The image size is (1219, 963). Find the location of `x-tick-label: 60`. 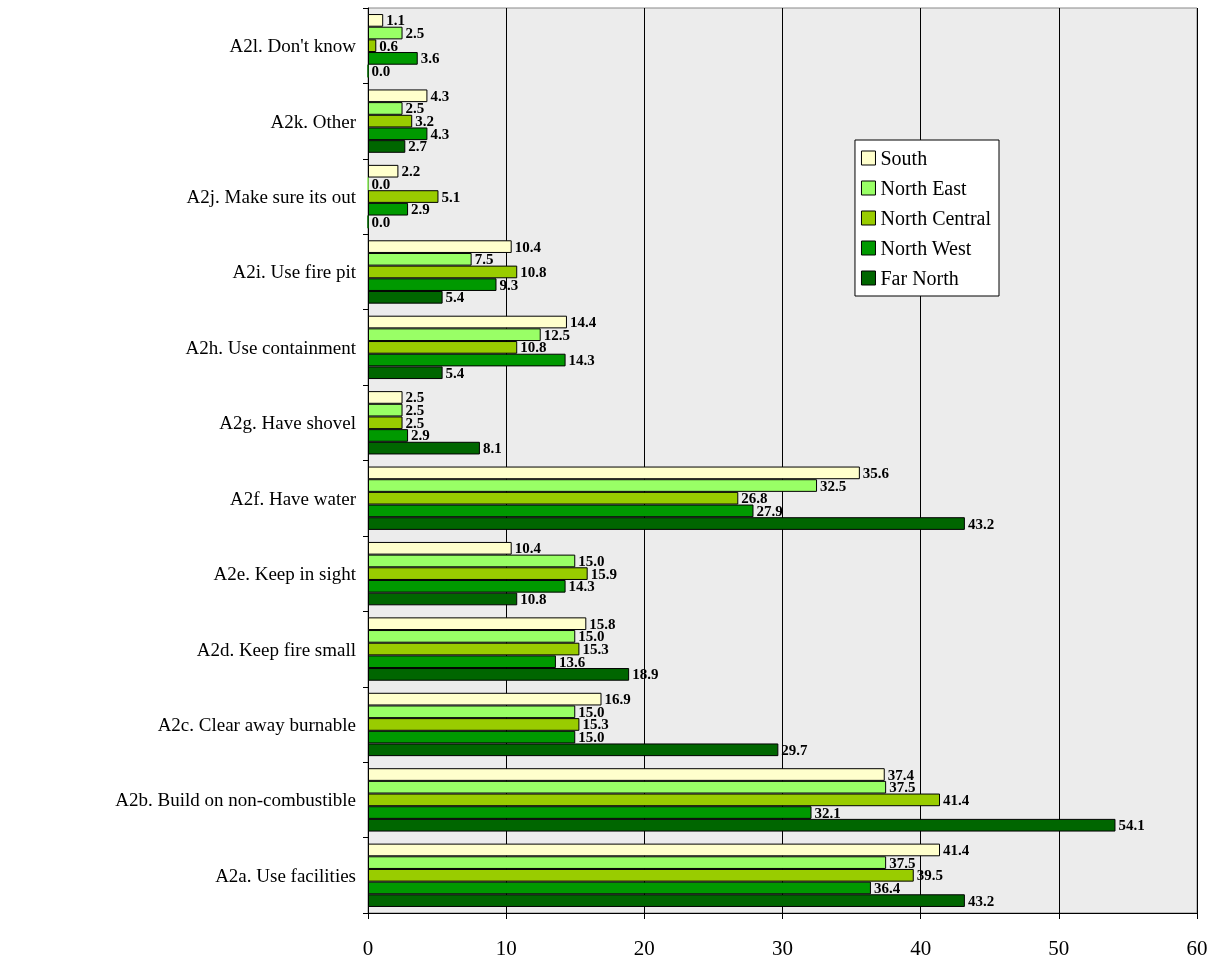

x-tick-label: 60 is located at coordinates (1197, 947).